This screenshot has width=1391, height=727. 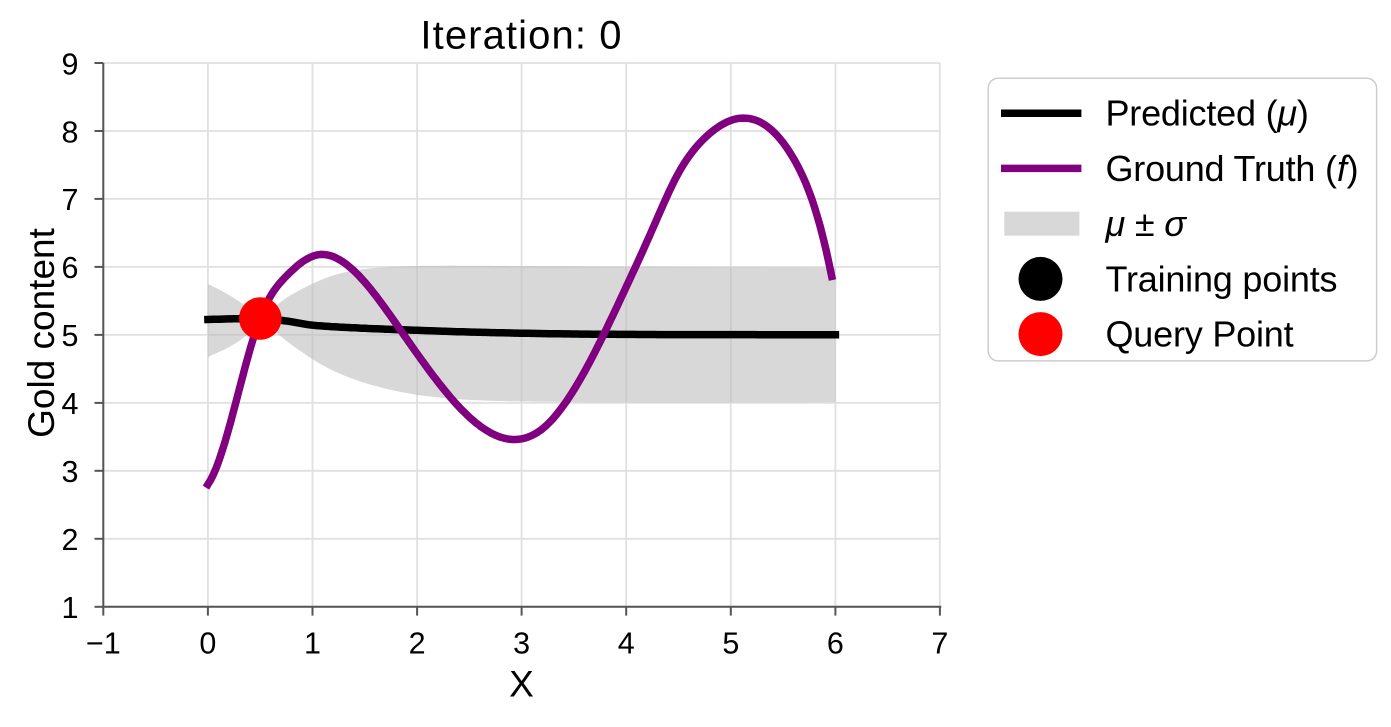 What do you see at coordinates (207, 644) in the screenshot?
I see `svg-text: 0` at bounding box center [207, 644].